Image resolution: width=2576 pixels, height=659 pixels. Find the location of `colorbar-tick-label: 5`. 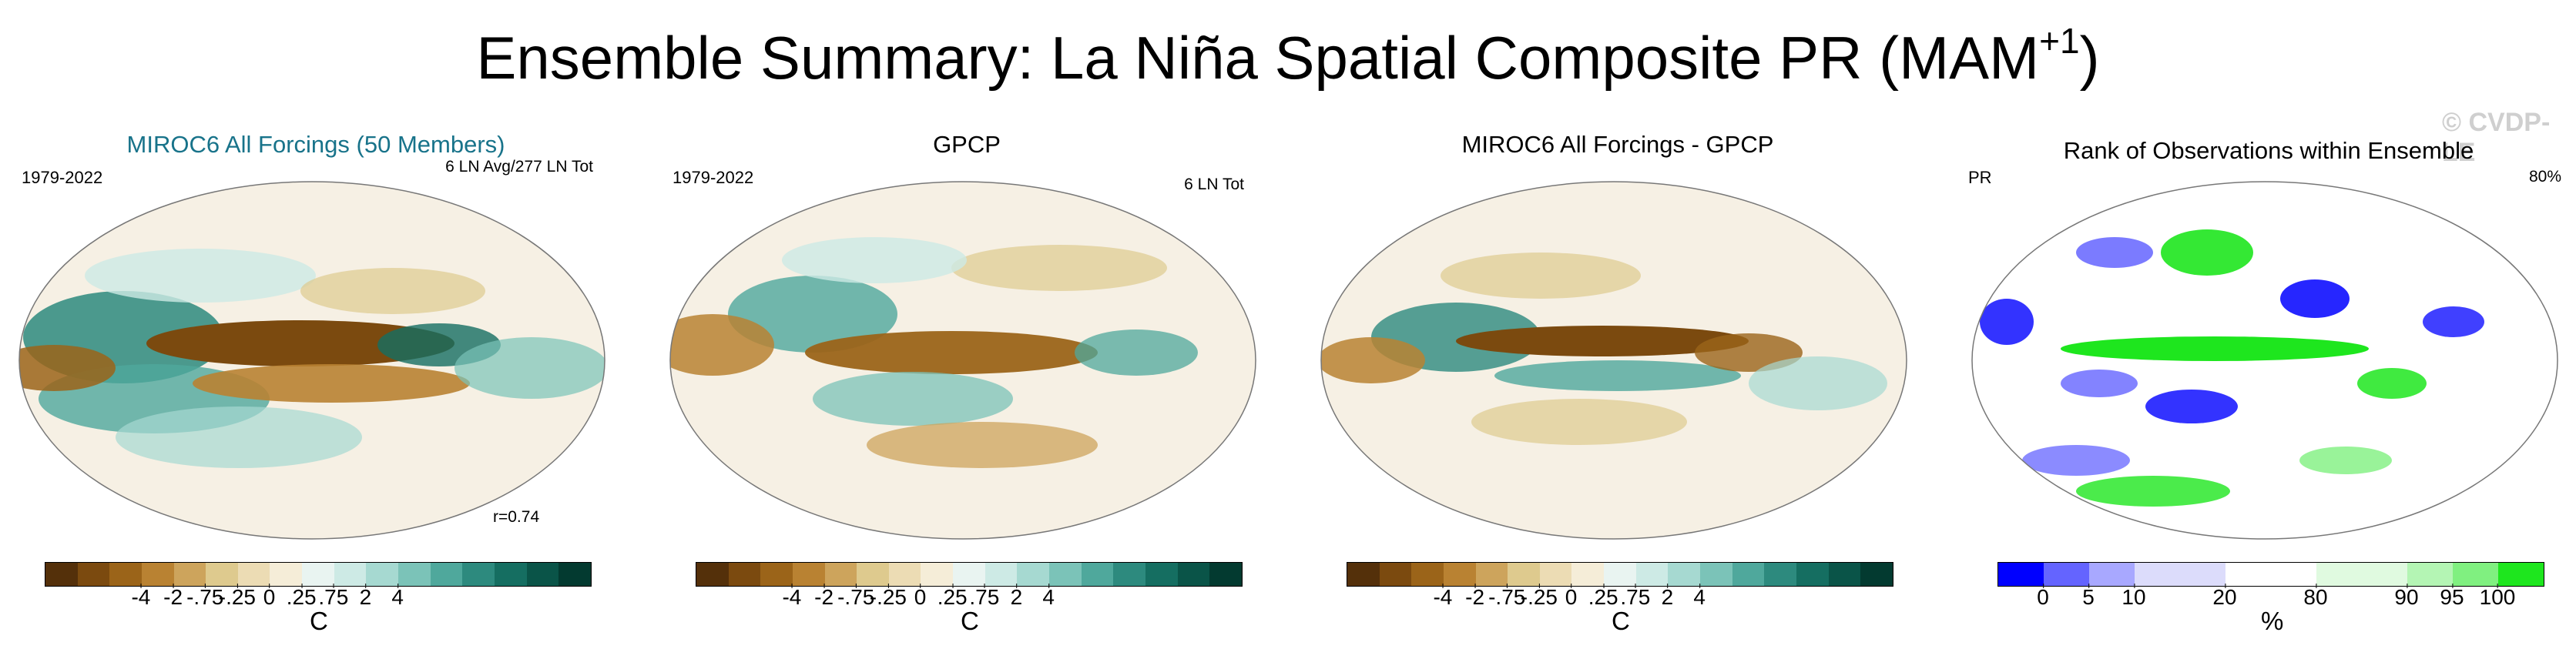

colorbar-tick-label: 5 is located at coordinates (2088, 596).